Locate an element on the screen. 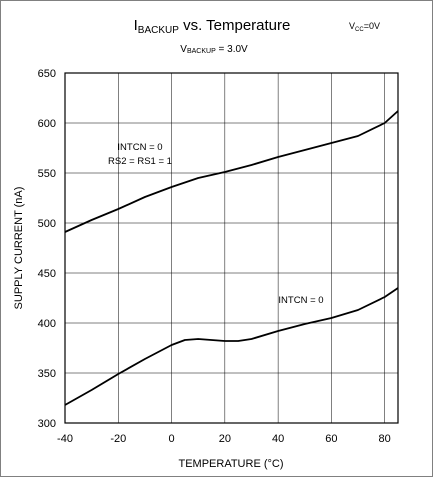 The image size is (433, 482). x-tick-label: 80 is located at coordinates (385, 439).